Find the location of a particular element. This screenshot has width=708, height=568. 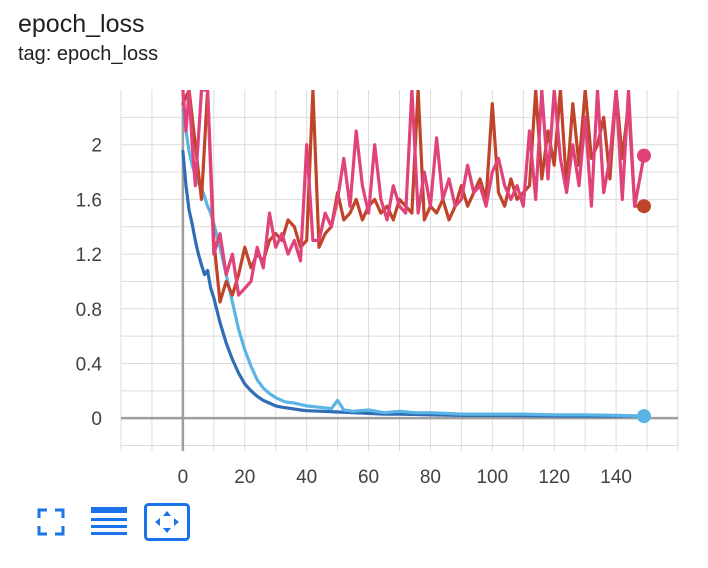

chart-title: epoch_loss is located at coordinates (81, 24).